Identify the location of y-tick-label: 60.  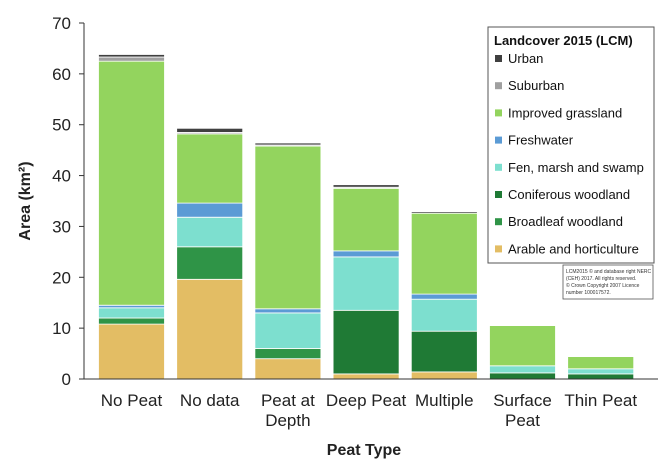
(61, 74).